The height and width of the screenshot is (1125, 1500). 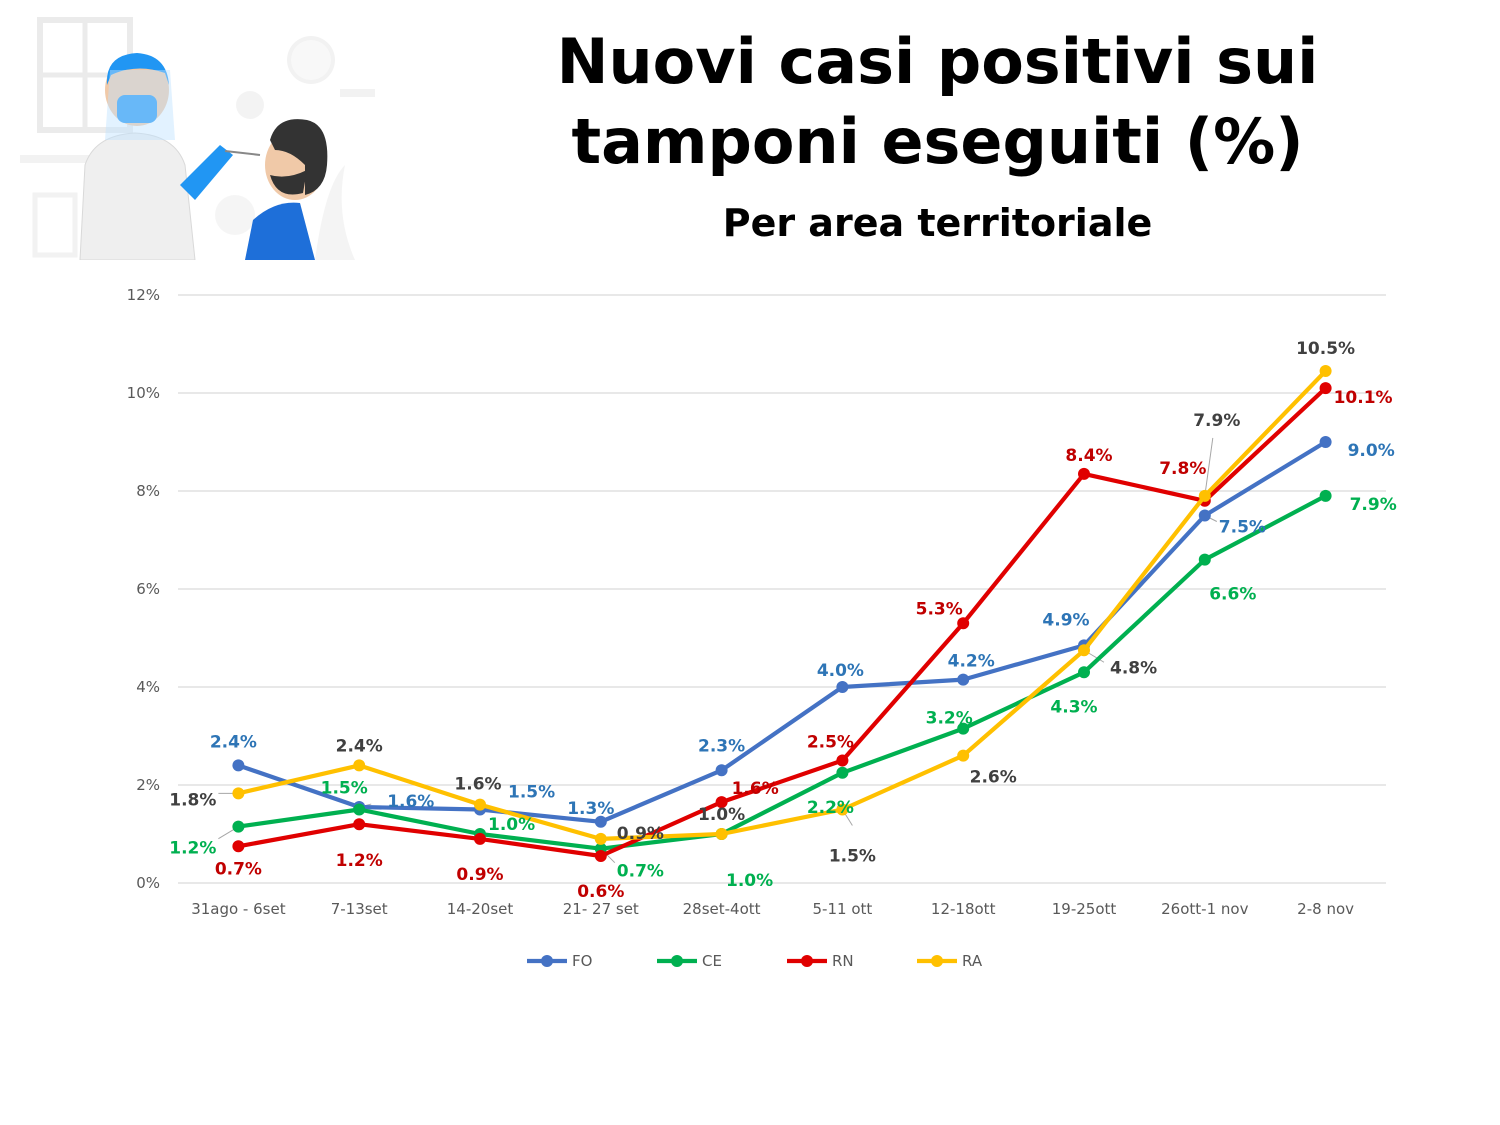 What do you see at coordinates (843, 961) in the screenshot?
I see `legend-label-rn: RN` at bounding box center [843, 961].